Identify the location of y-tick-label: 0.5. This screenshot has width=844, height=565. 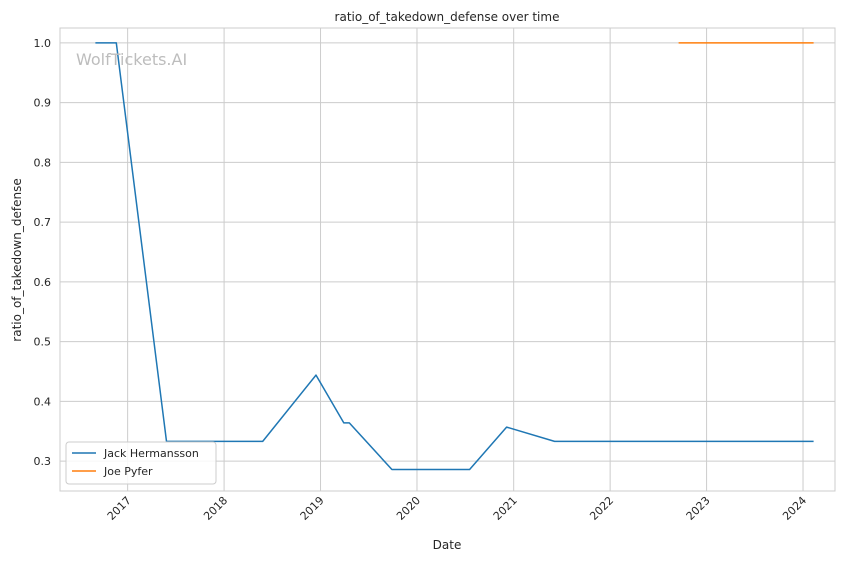
(43, 342).